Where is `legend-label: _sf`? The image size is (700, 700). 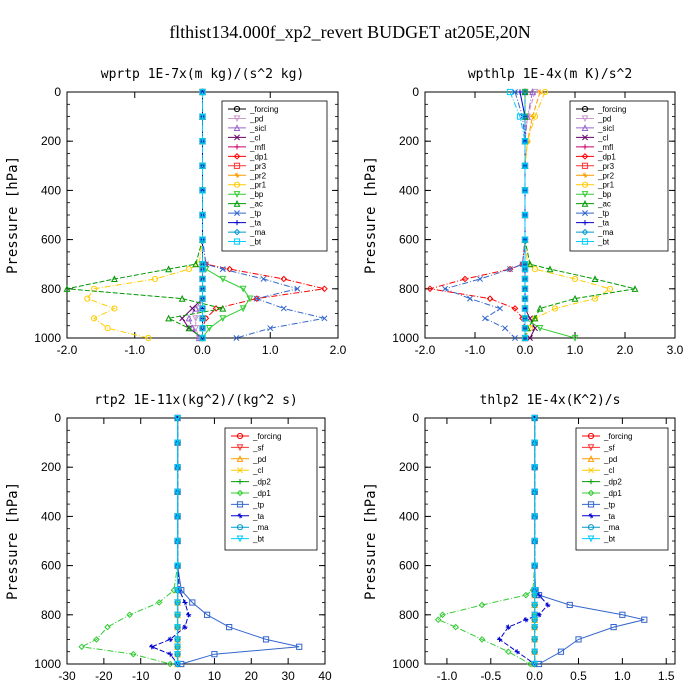 legend-label: _sf is located at coordinates (258, 447).